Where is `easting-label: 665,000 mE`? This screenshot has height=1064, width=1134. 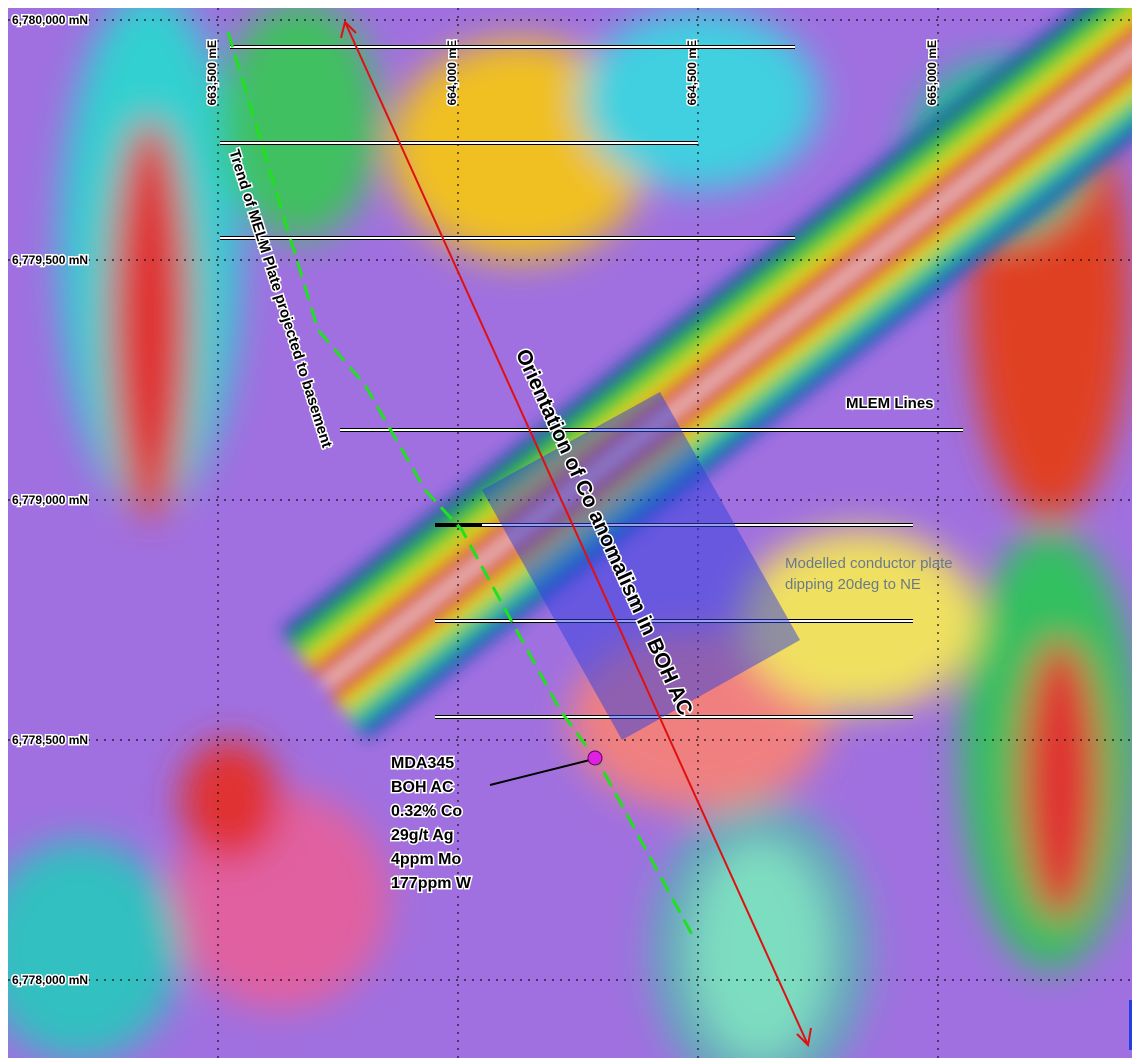 easting-label: 665,000 mE is located at coordinates (932, 72).